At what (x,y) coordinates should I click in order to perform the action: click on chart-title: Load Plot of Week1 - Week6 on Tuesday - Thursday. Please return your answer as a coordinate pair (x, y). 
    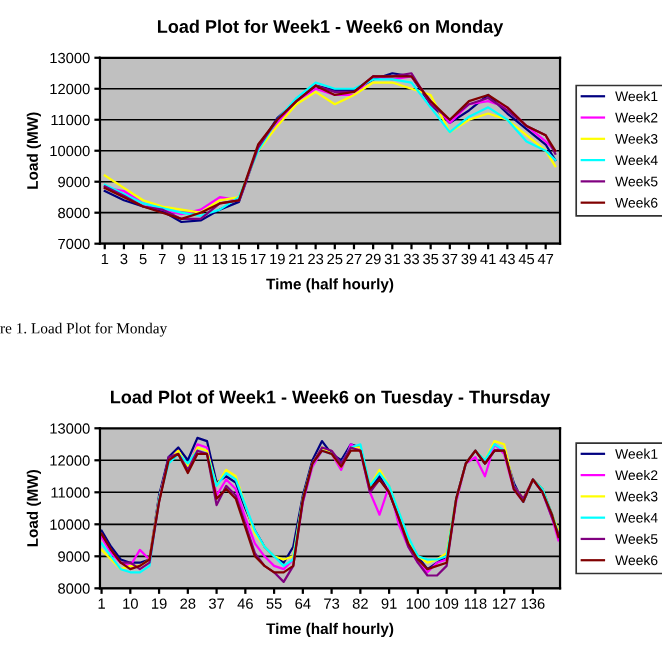
    Looking at the image, I should click on (330, 399).